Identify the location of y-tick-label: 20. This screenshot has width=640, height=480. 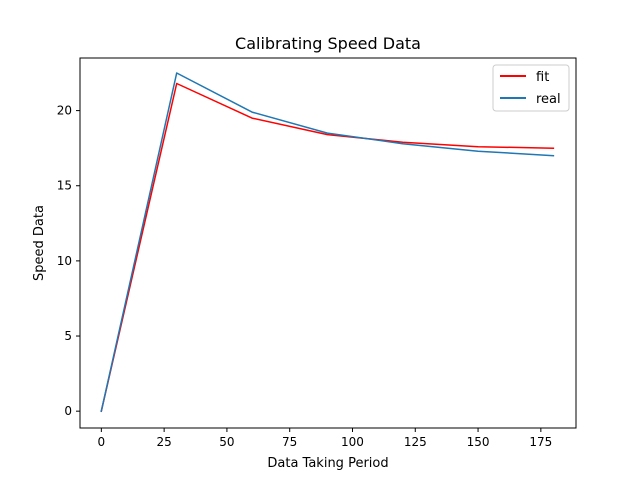
(64, 111).